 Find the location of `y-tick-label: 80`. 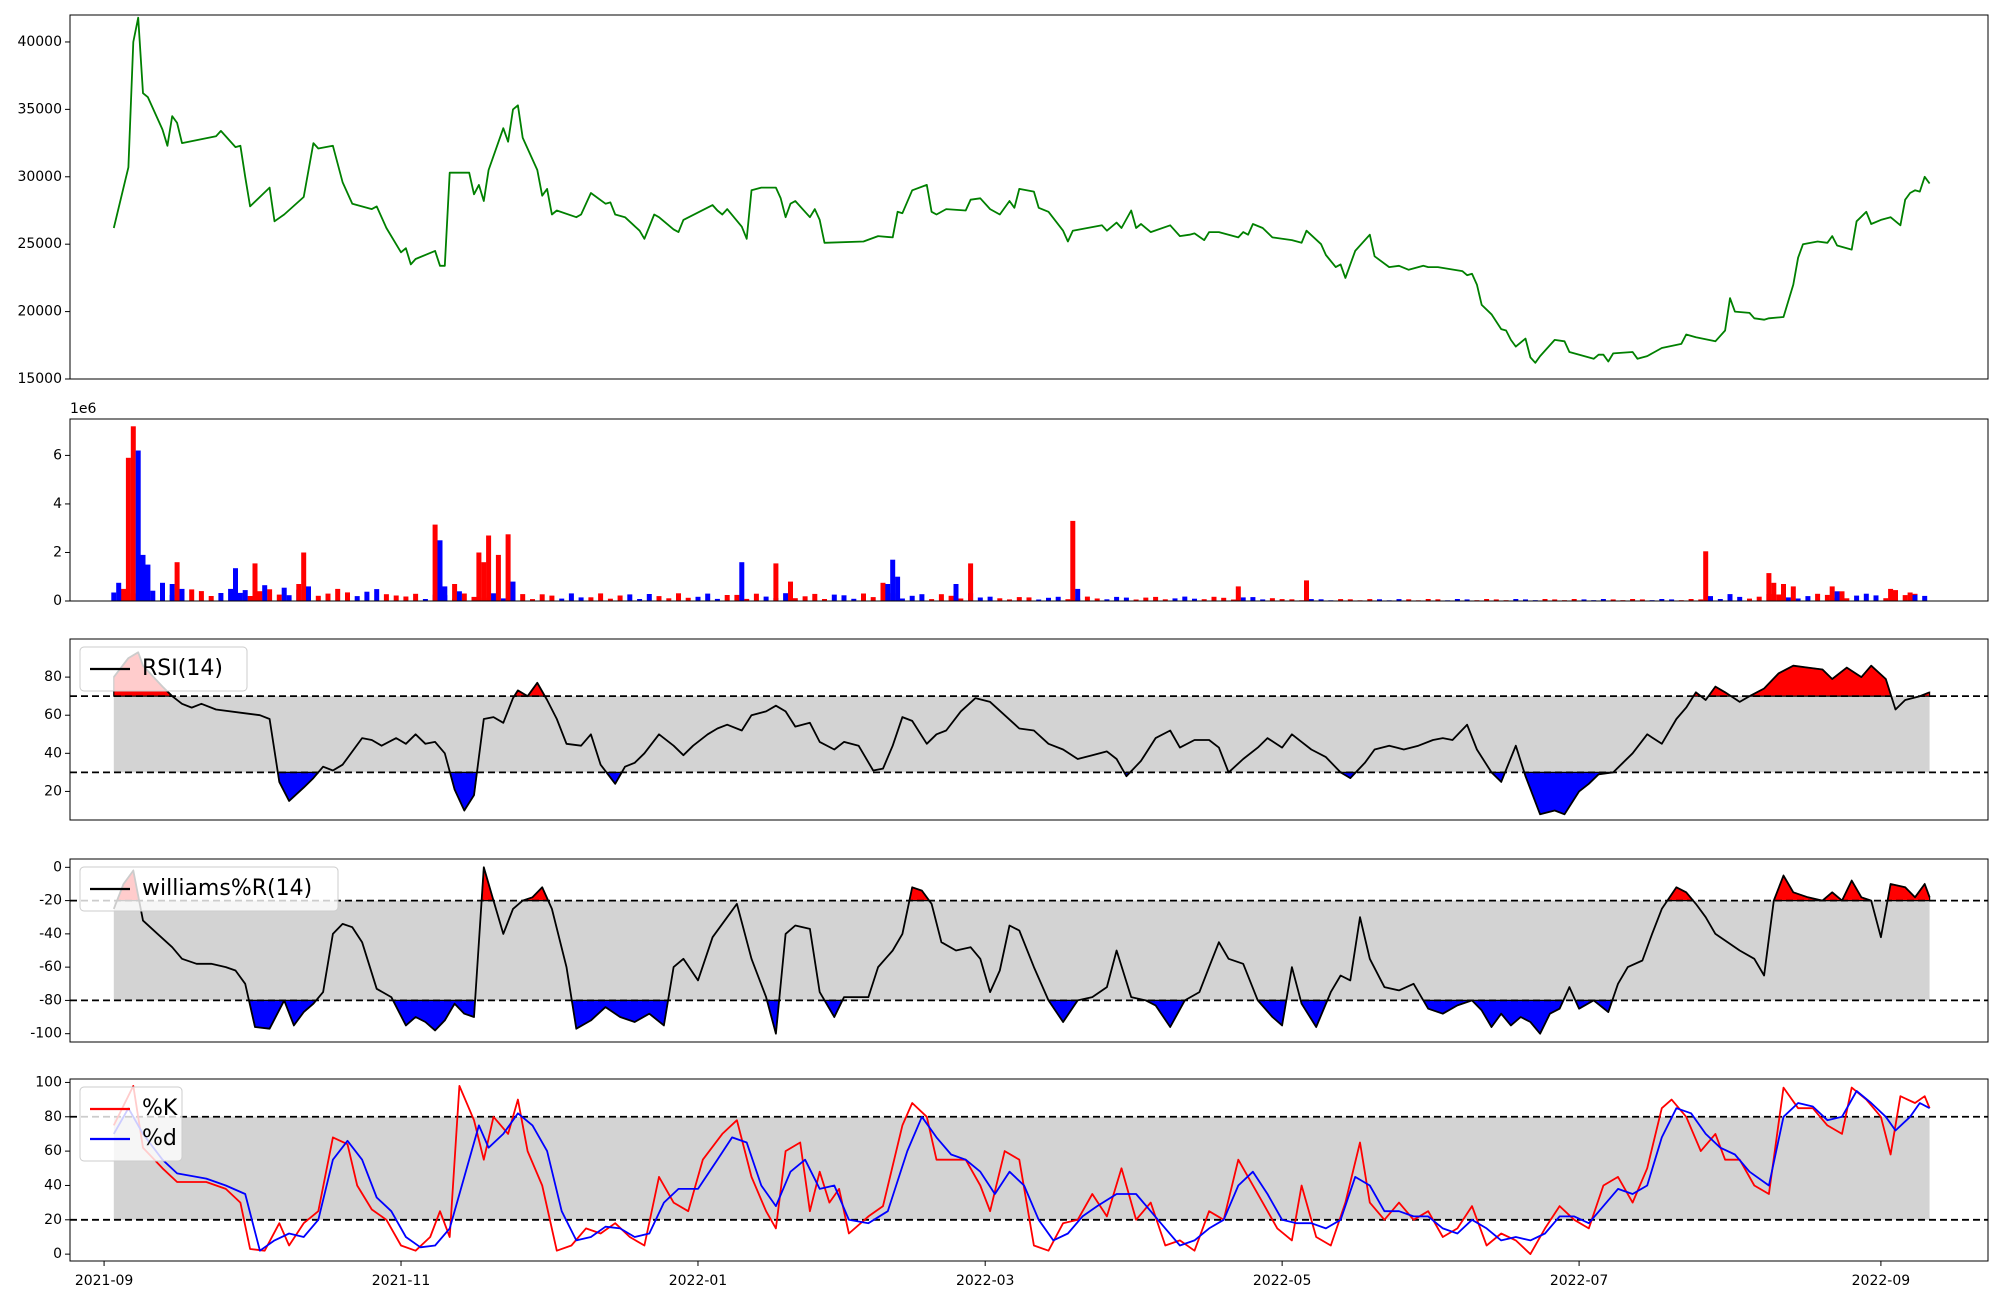

y-tick-label: 80 is located at coordinates (53, 1117).